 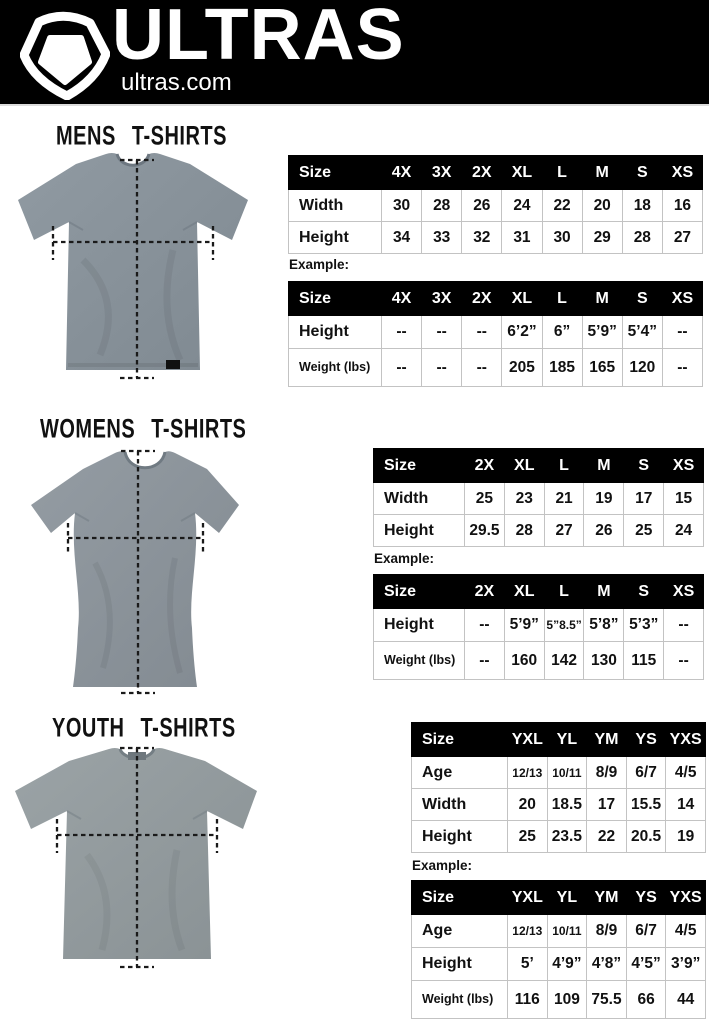 What do you see at coordinates (136, 857) in the screenshot?
I see `youth-tshirt-image` at bounding box center [136, 857].